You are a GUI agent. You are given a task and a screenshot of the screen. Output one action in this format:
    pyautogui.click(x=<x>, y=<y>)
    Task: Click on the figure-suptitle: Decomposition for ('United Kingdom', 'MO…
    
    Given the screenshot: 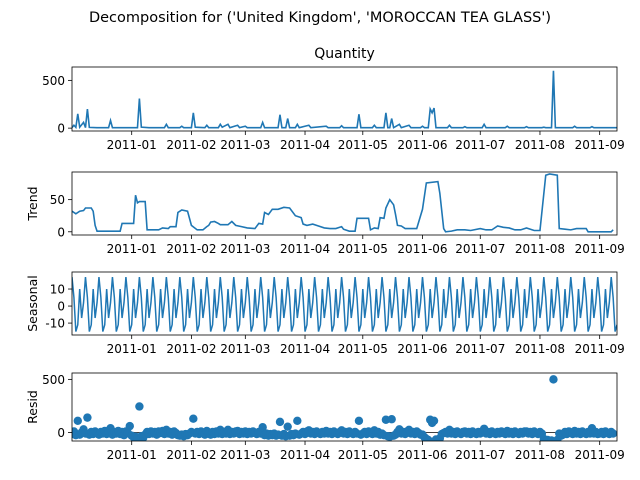 What is the action you would take?
    pyautogui.click(x=320, y=18)
    